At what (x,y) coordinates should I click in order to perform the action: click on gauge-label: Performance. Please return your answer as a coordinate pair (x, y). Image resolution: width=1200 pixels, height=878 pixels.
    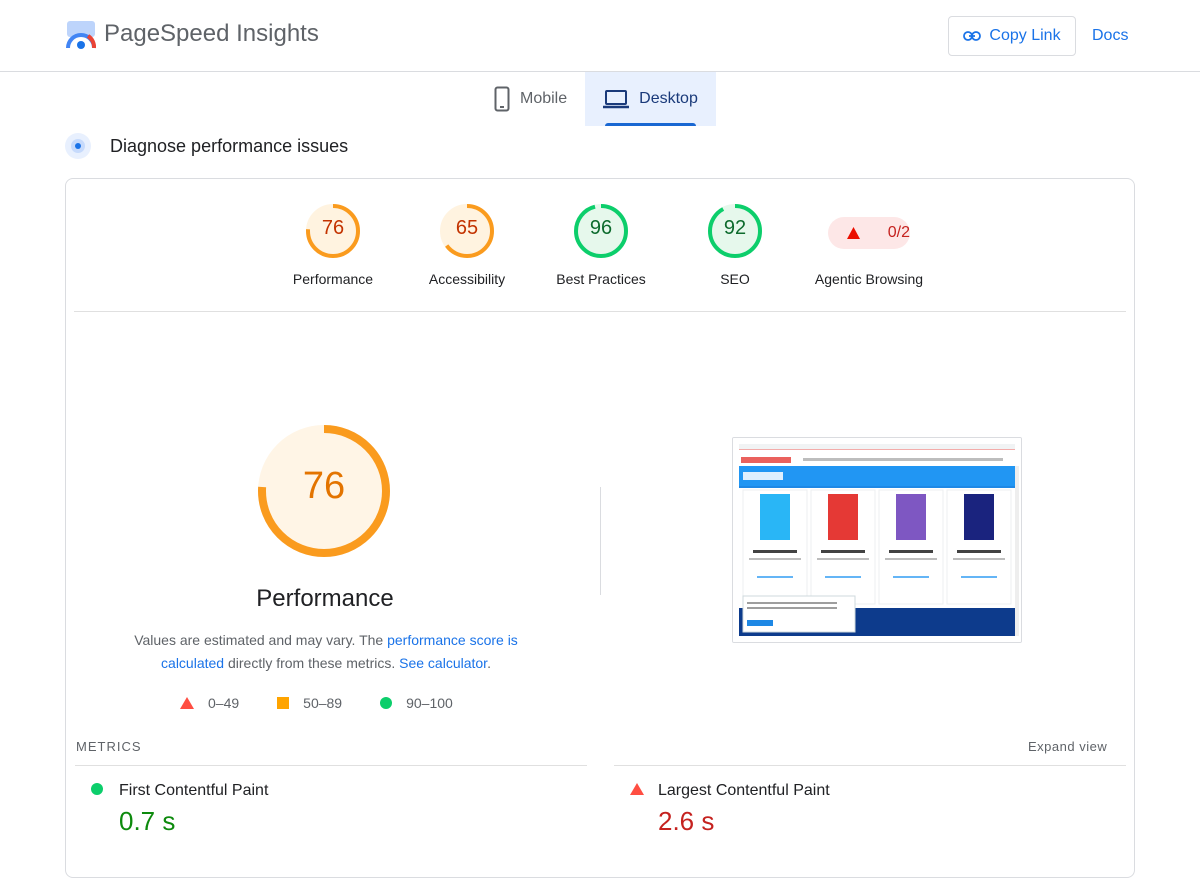
    Looking at the image, I should click on (333, 279).